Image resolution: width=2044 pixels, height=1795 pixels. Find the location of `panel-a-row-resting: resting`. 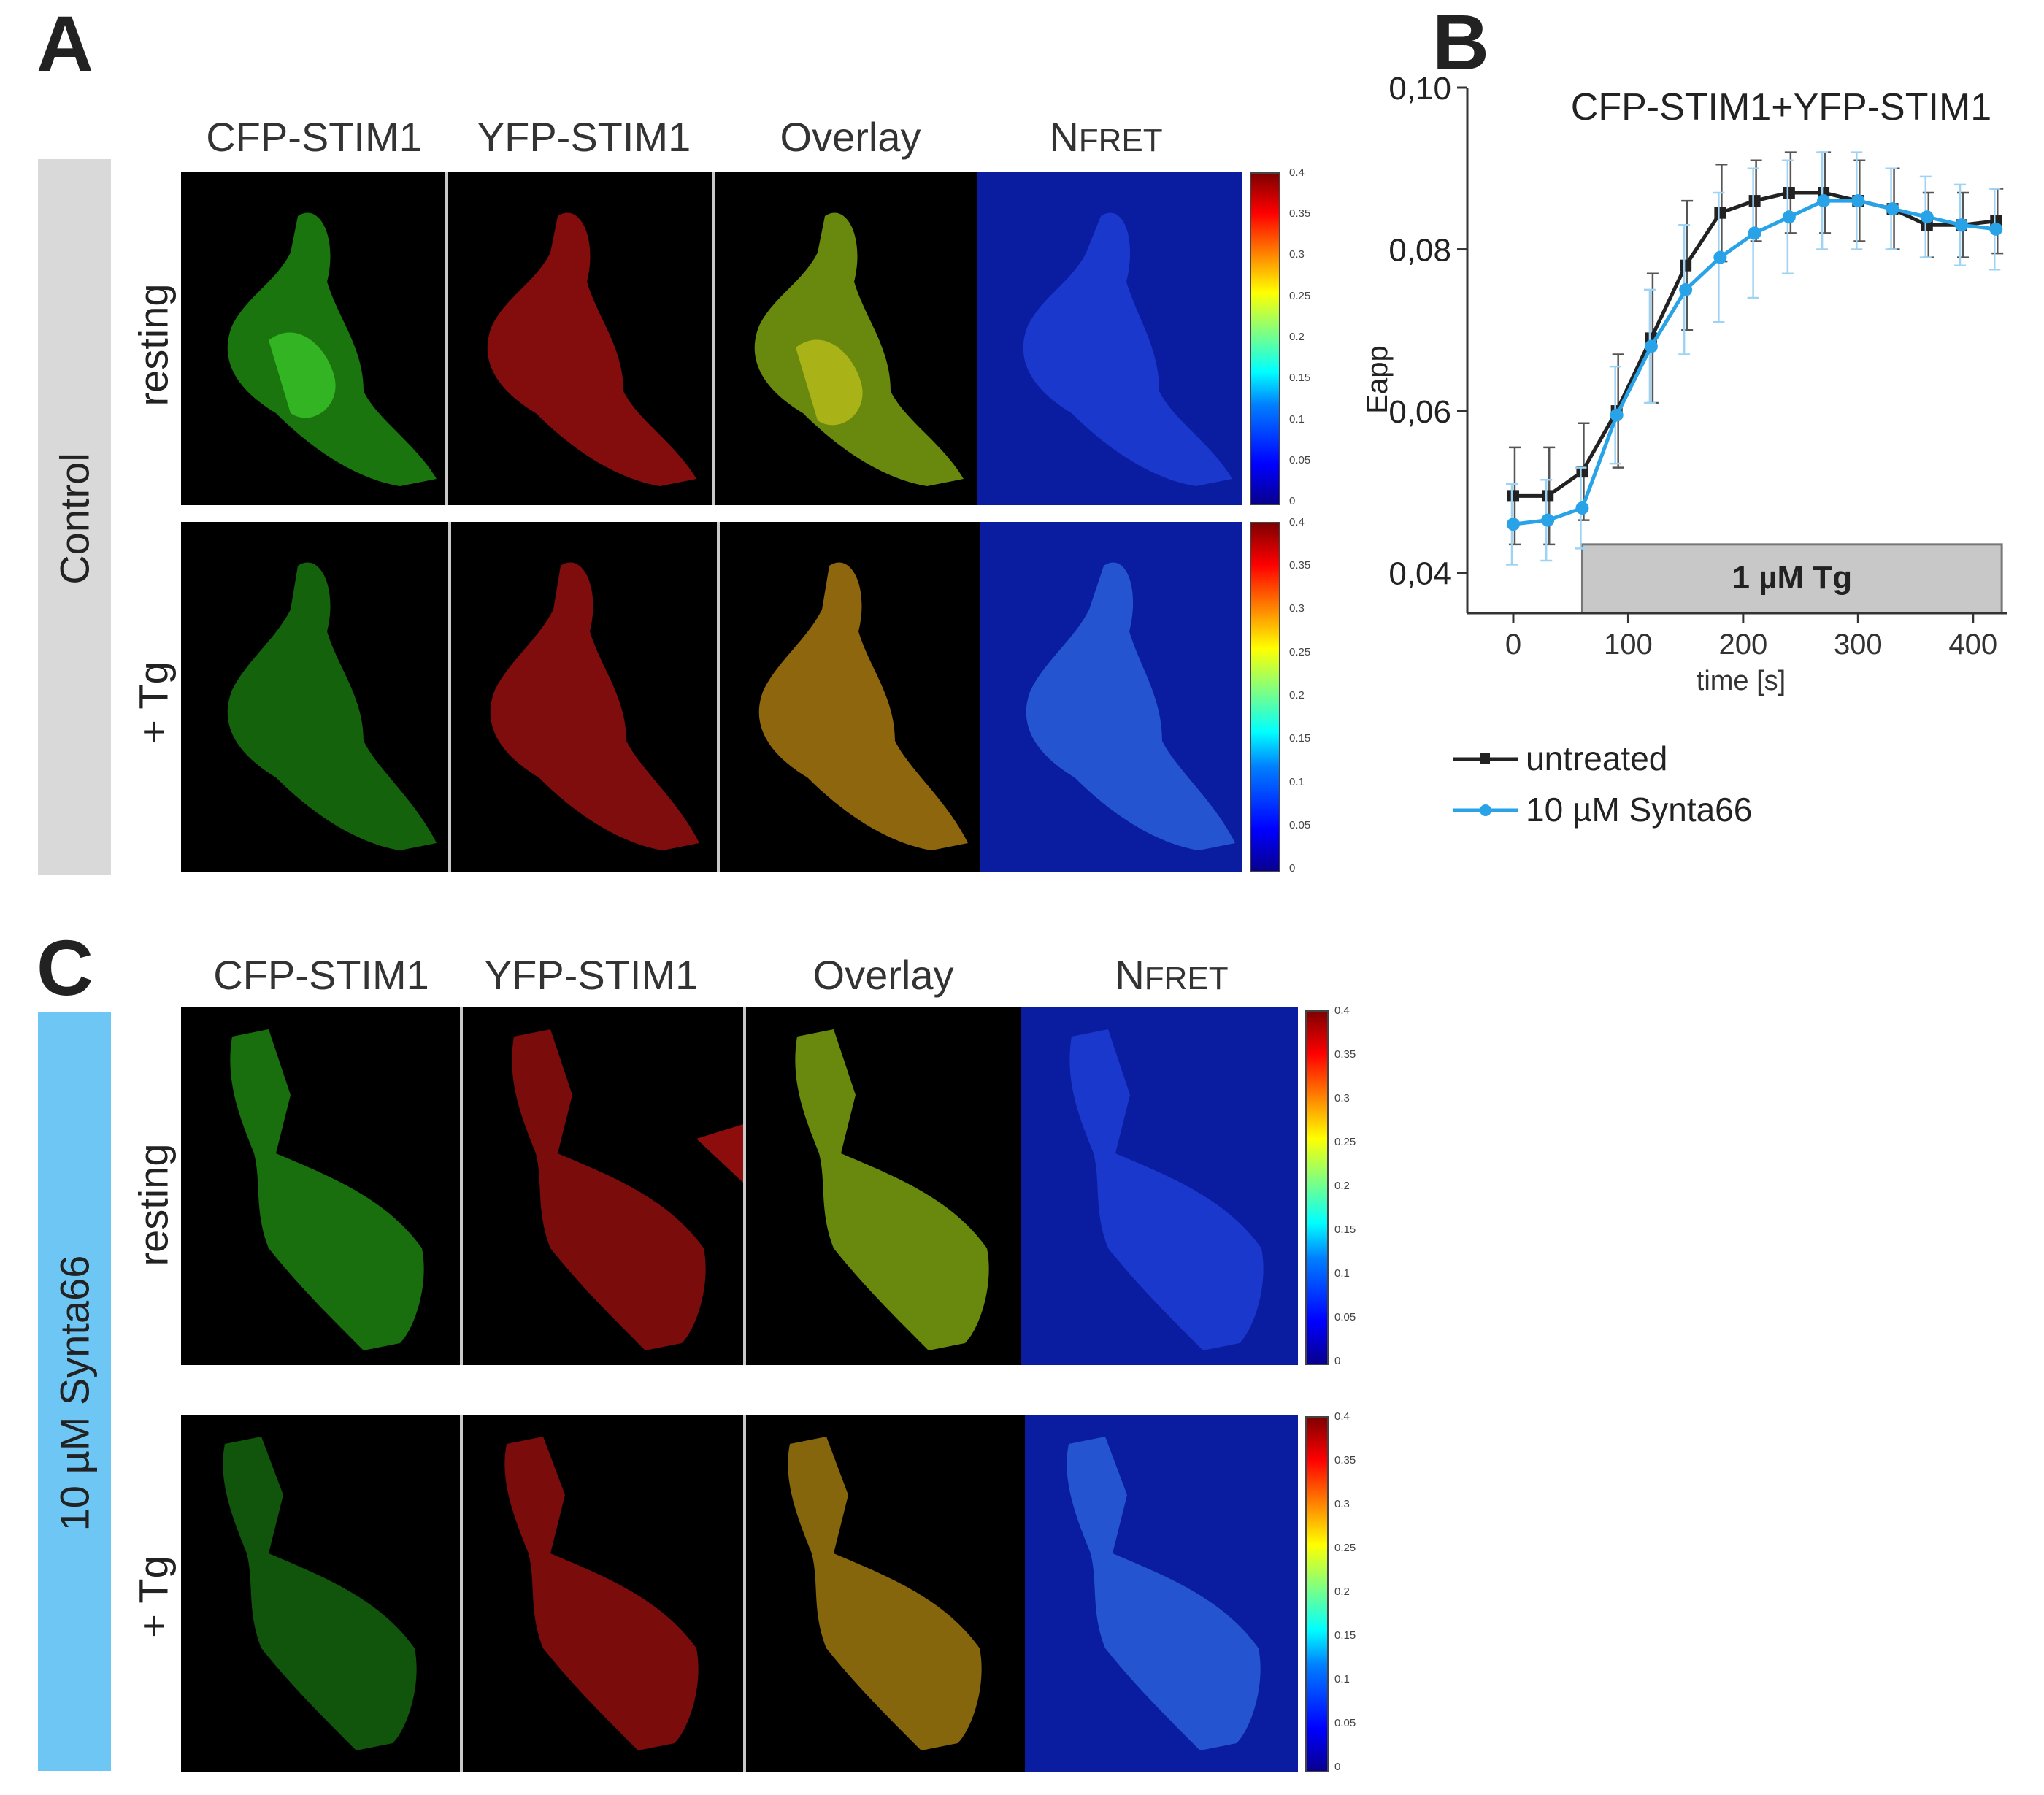

panel-a-row-resting: resting is located at coordinates (153, 345).